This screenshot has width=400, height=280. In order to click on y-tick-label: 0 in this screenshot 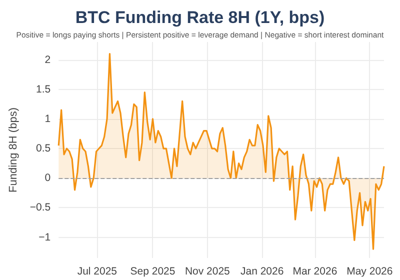, I will do `click(47, 178)`.